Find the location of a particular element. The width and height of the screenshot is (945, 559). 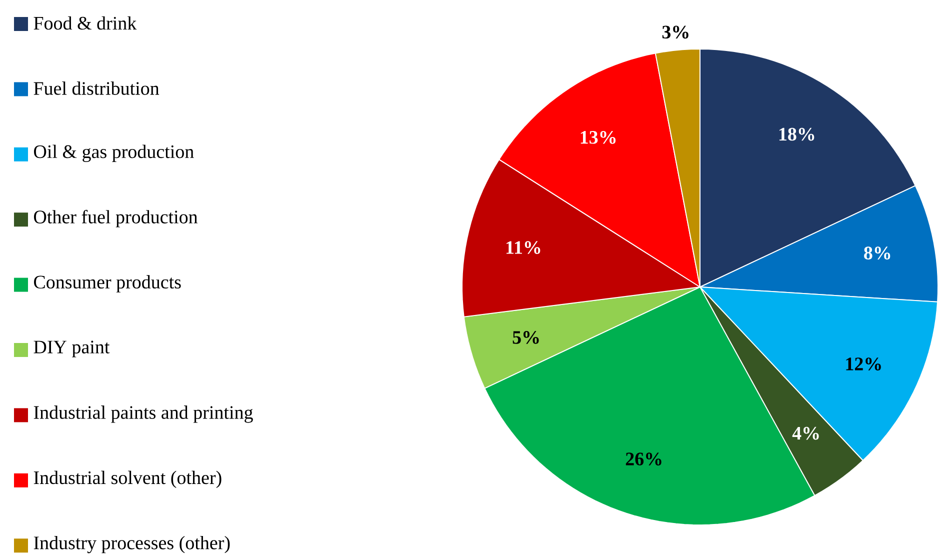

data-label: 12% is located at coordinates (863, 364).